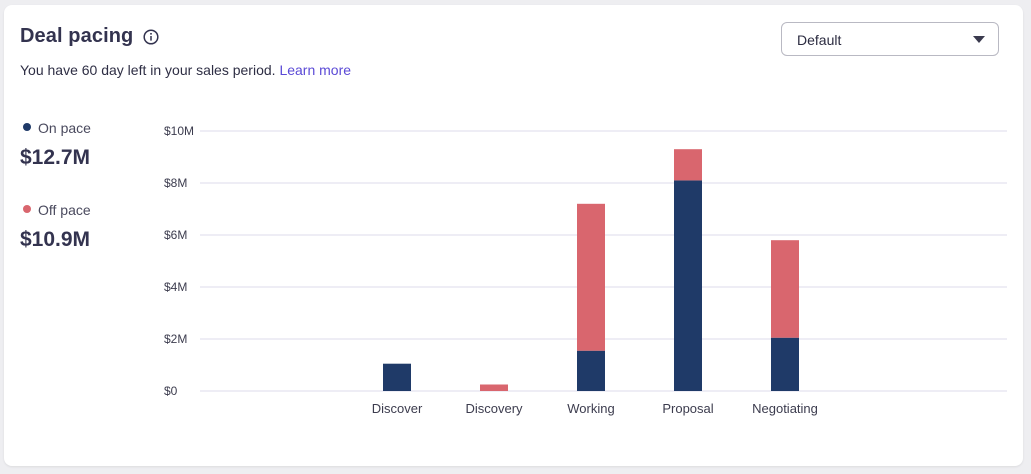 The width and height of the screenshot is (1031, 474). What do you see at coordinates (890, 39) in the screenshot?
I see `view-select: Default` at bounding box center [890, 39].